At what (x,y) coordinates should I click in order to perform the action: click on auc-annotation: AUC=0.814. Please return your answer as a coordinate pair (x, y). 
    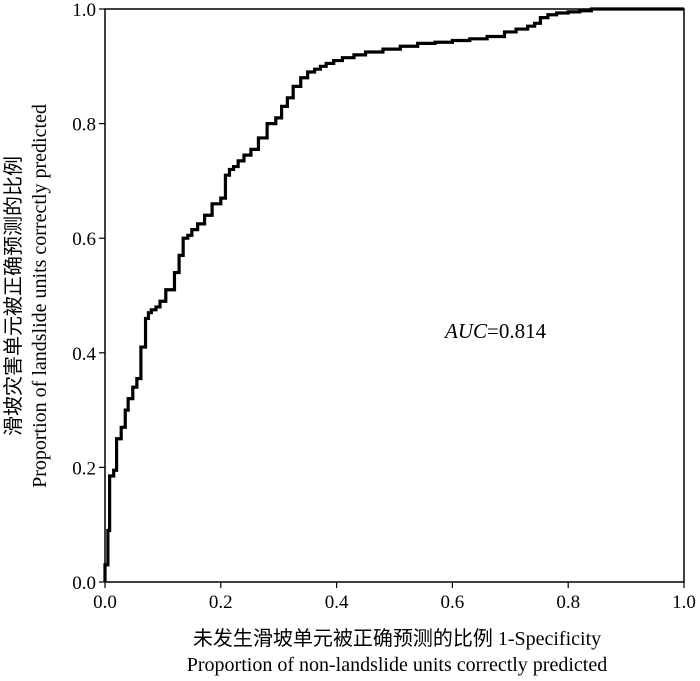
    Looking at the image, I should click on (495, 331).